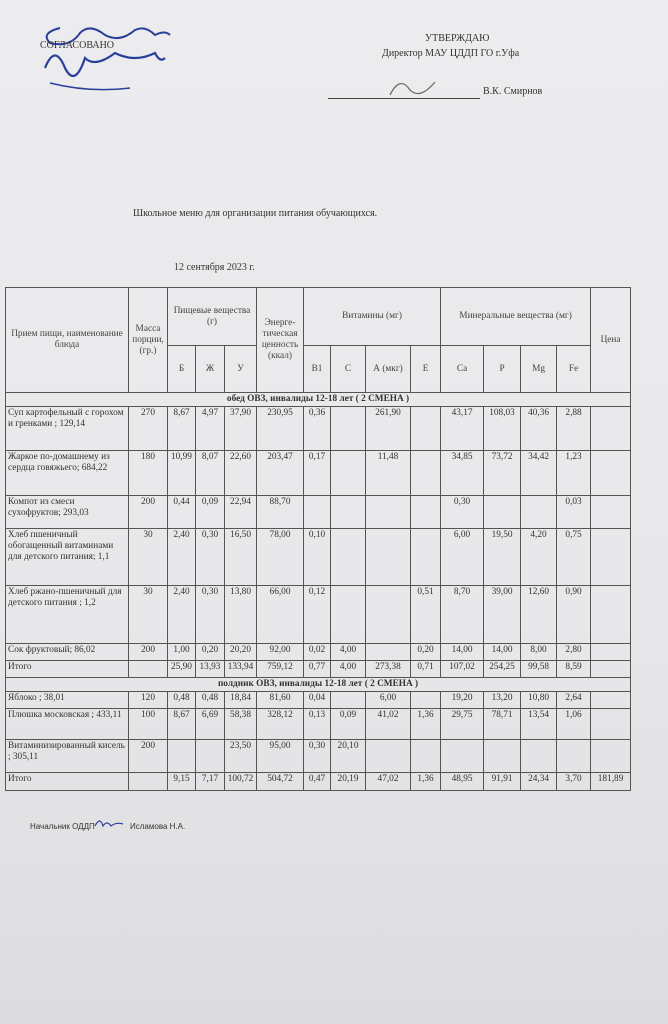 The image size is (668, 1024). What do you see at coordinates (280, 557) in the screenshot?
I see `cell-value: 78,00` at bounding box center [280, 557].